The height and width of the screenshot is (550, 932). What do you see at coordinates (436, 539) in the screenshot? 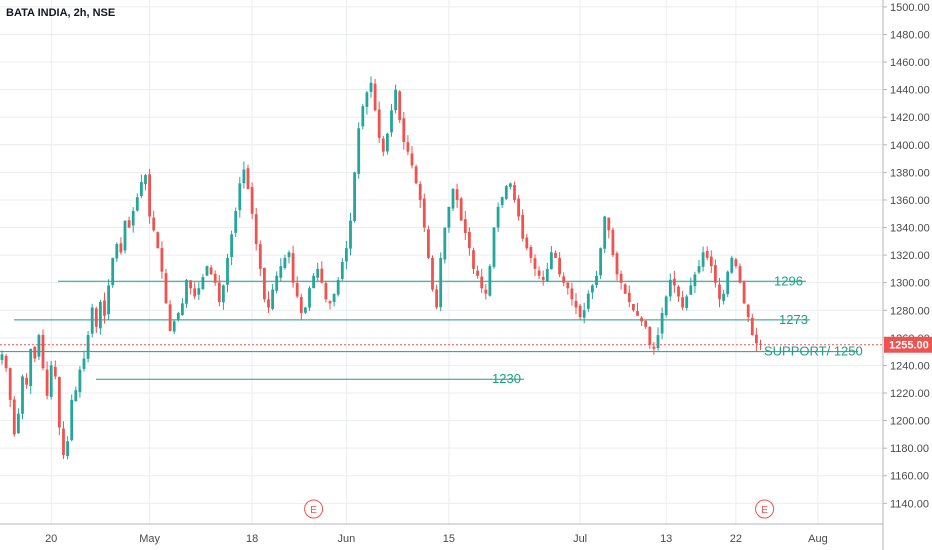
I see `time-axis: 20 May 18 Jun 15 Jul 13 22 Aug` at bounding box center [436, 539].